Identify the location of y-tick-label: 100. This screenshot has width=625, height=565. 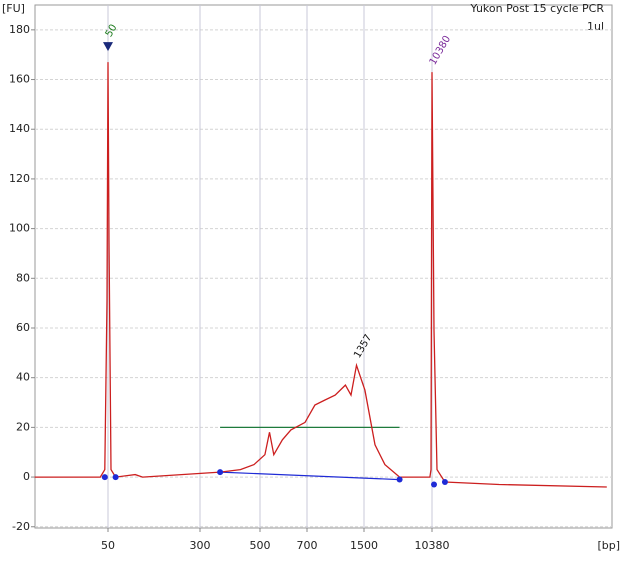
(19, 228).